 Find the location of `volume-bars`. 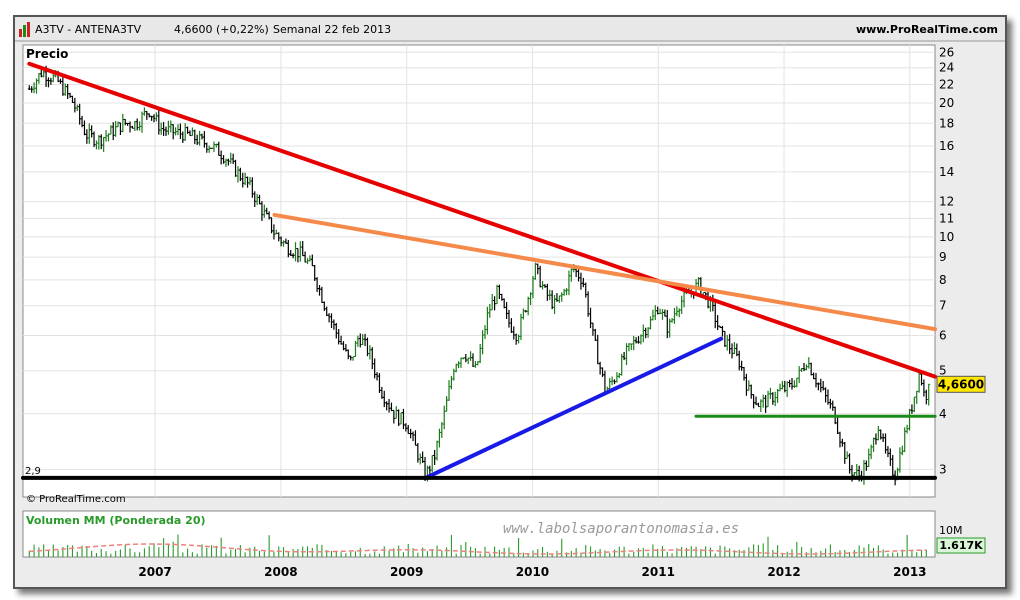

volume-bars is located at coordinates (477, 545).